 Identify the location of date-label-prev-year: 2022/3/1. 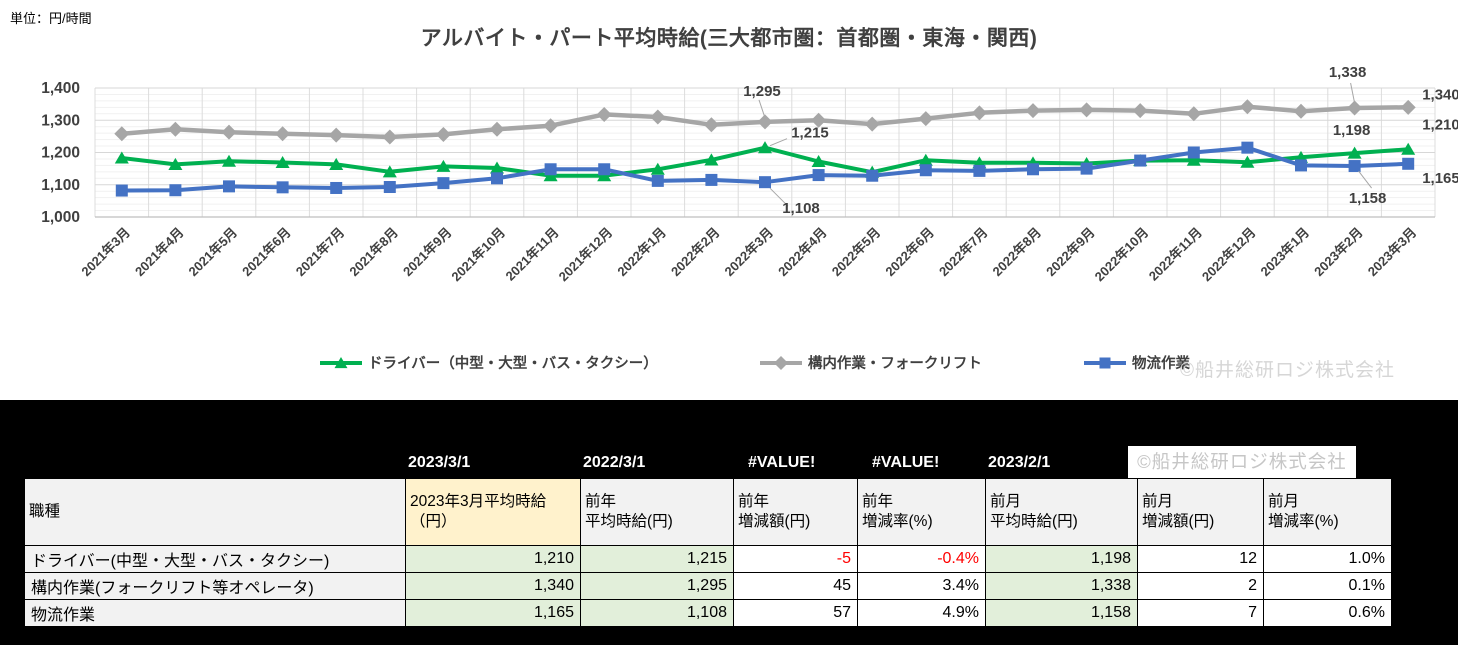
(614, 462).